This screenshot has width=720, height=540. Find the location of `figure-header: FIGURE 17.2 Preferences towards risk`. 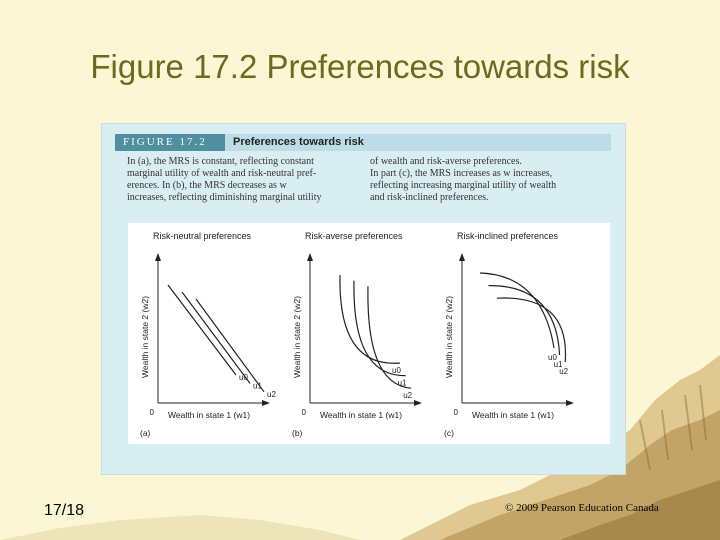

figure-header: FIGURE 17.2 Preferences towards risk is located at coordinates (363, 142).